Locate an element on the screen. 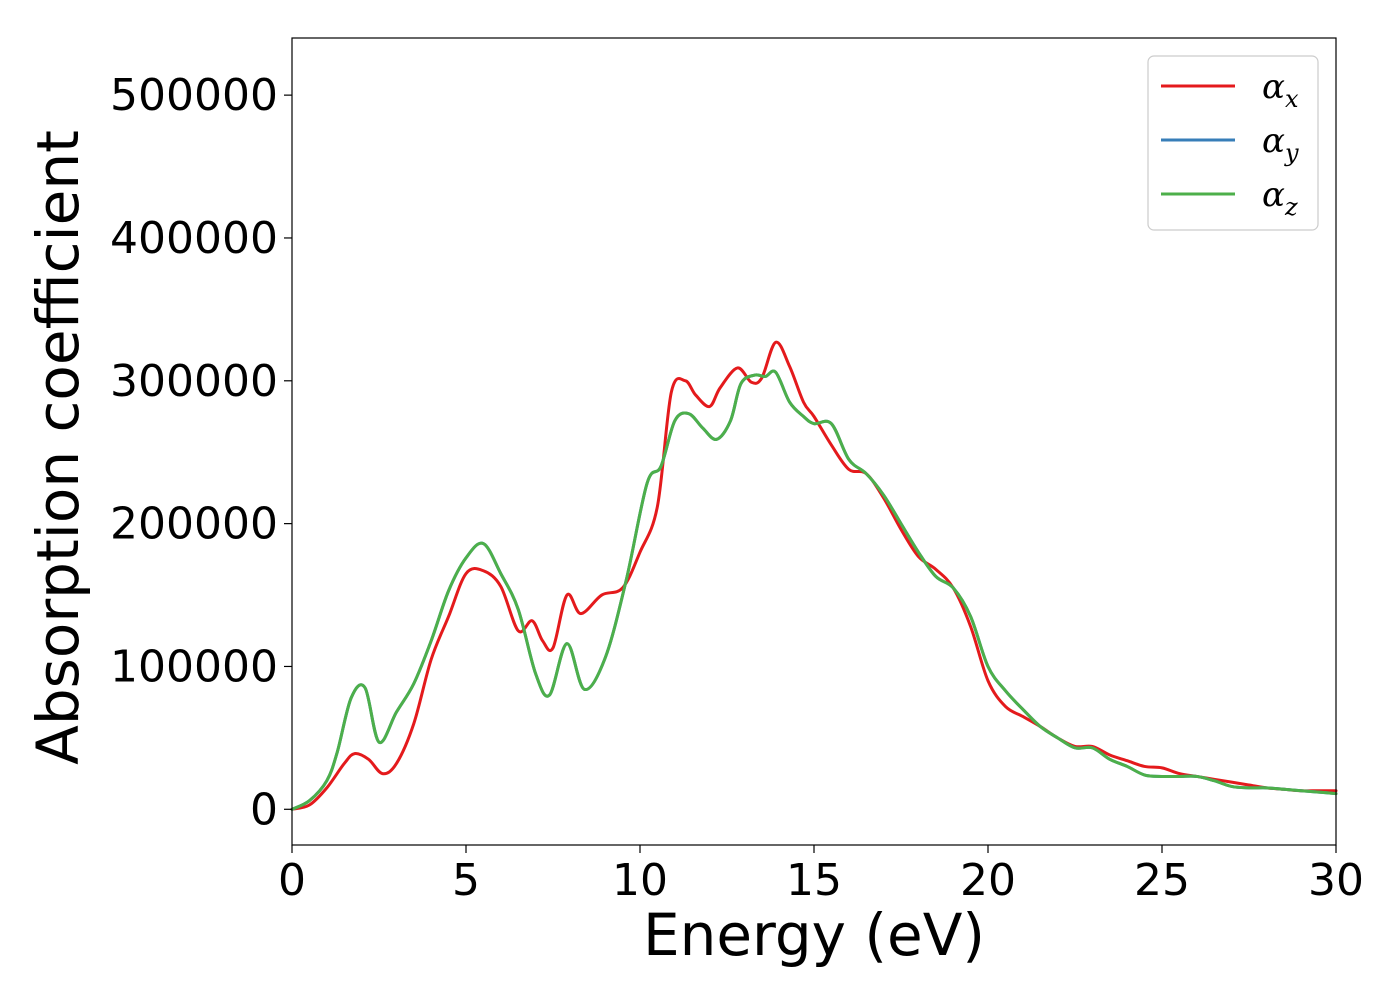  x-axis-label: Energy (eV) is located at coordinates (814, 935).